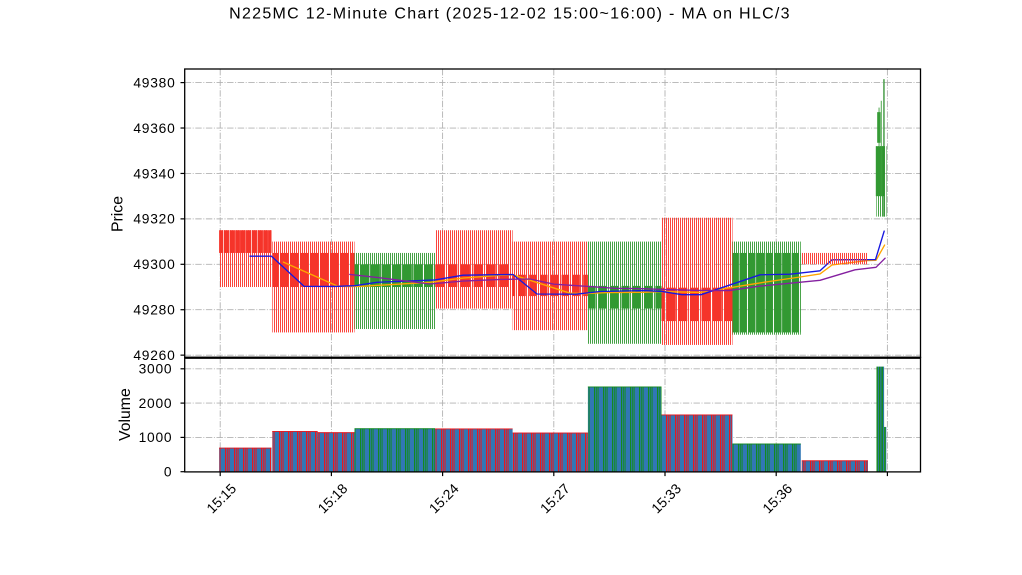 Image resolution: width=1022 pixels, height=575 pixels. I want to click on svg-text: 3000, so click(156, 369).